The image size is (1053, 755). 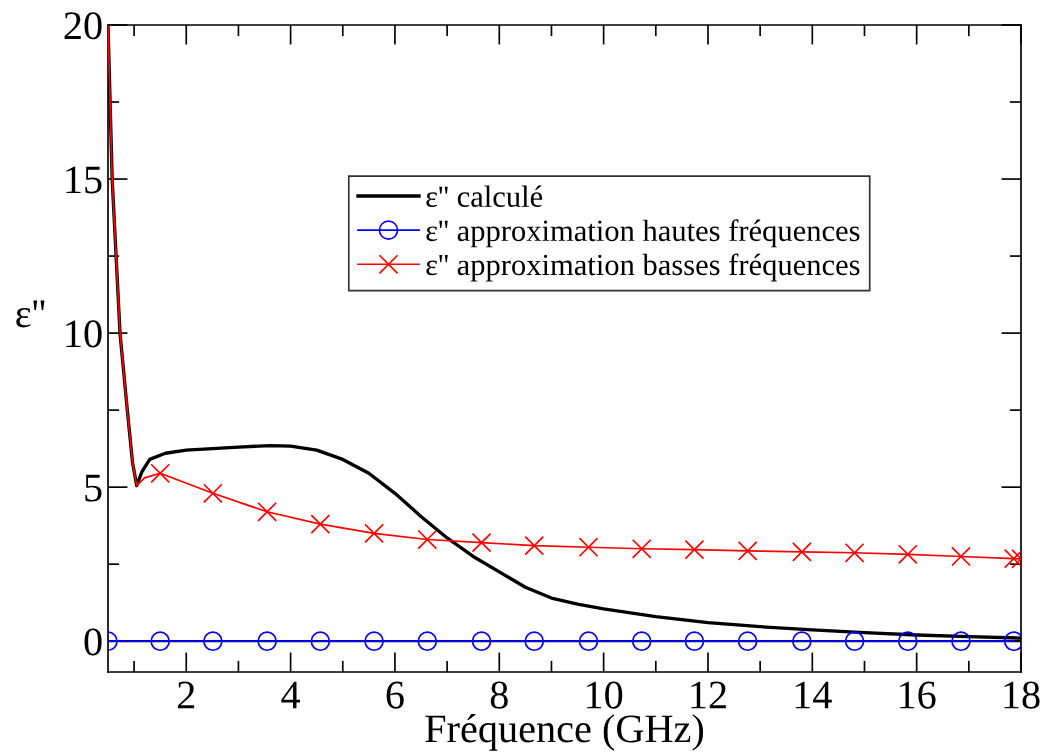 I want to click on y-axis-title: ε'', so click(x=30, y=314).